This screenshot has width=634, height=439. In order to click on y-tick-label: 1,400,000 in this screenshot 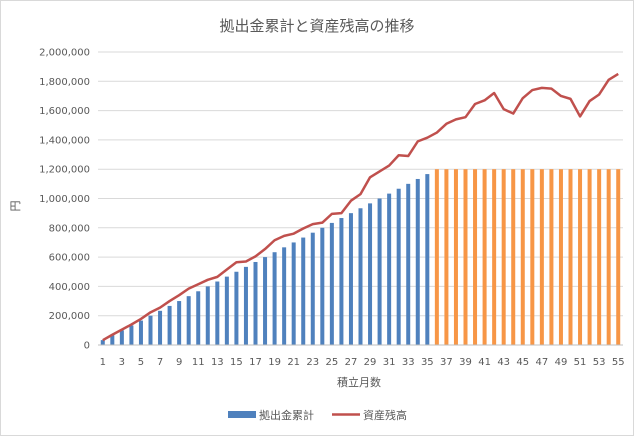, I will do `click(64, 140)`.